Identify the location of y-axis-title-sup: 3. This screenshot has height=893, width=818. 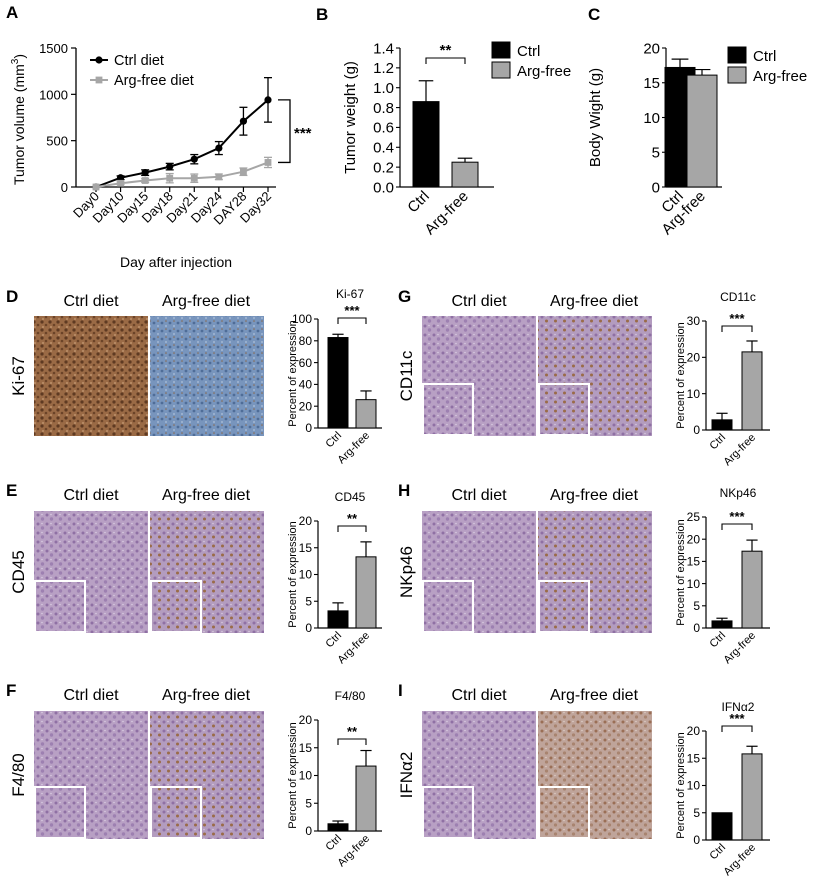
(15, 61).